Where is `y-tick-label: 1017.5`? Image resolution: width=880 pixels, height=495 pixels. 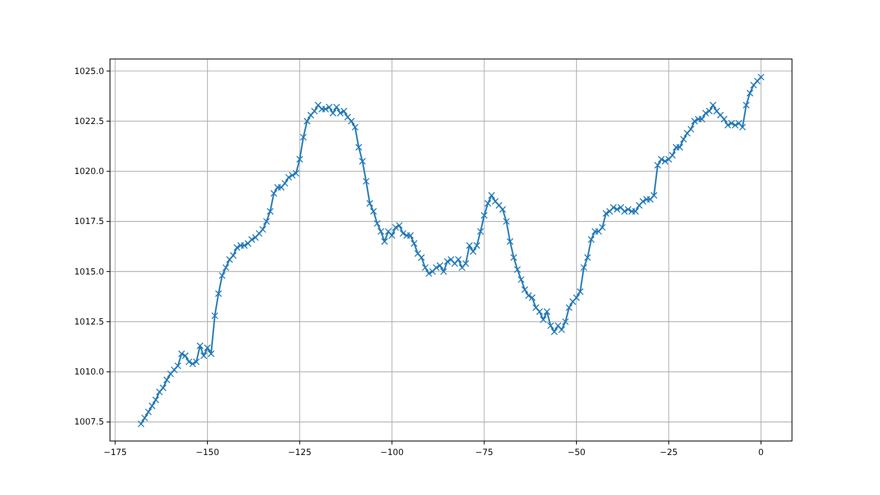 y-tick-label: 1017.5 is located at coordinates (89, 222).